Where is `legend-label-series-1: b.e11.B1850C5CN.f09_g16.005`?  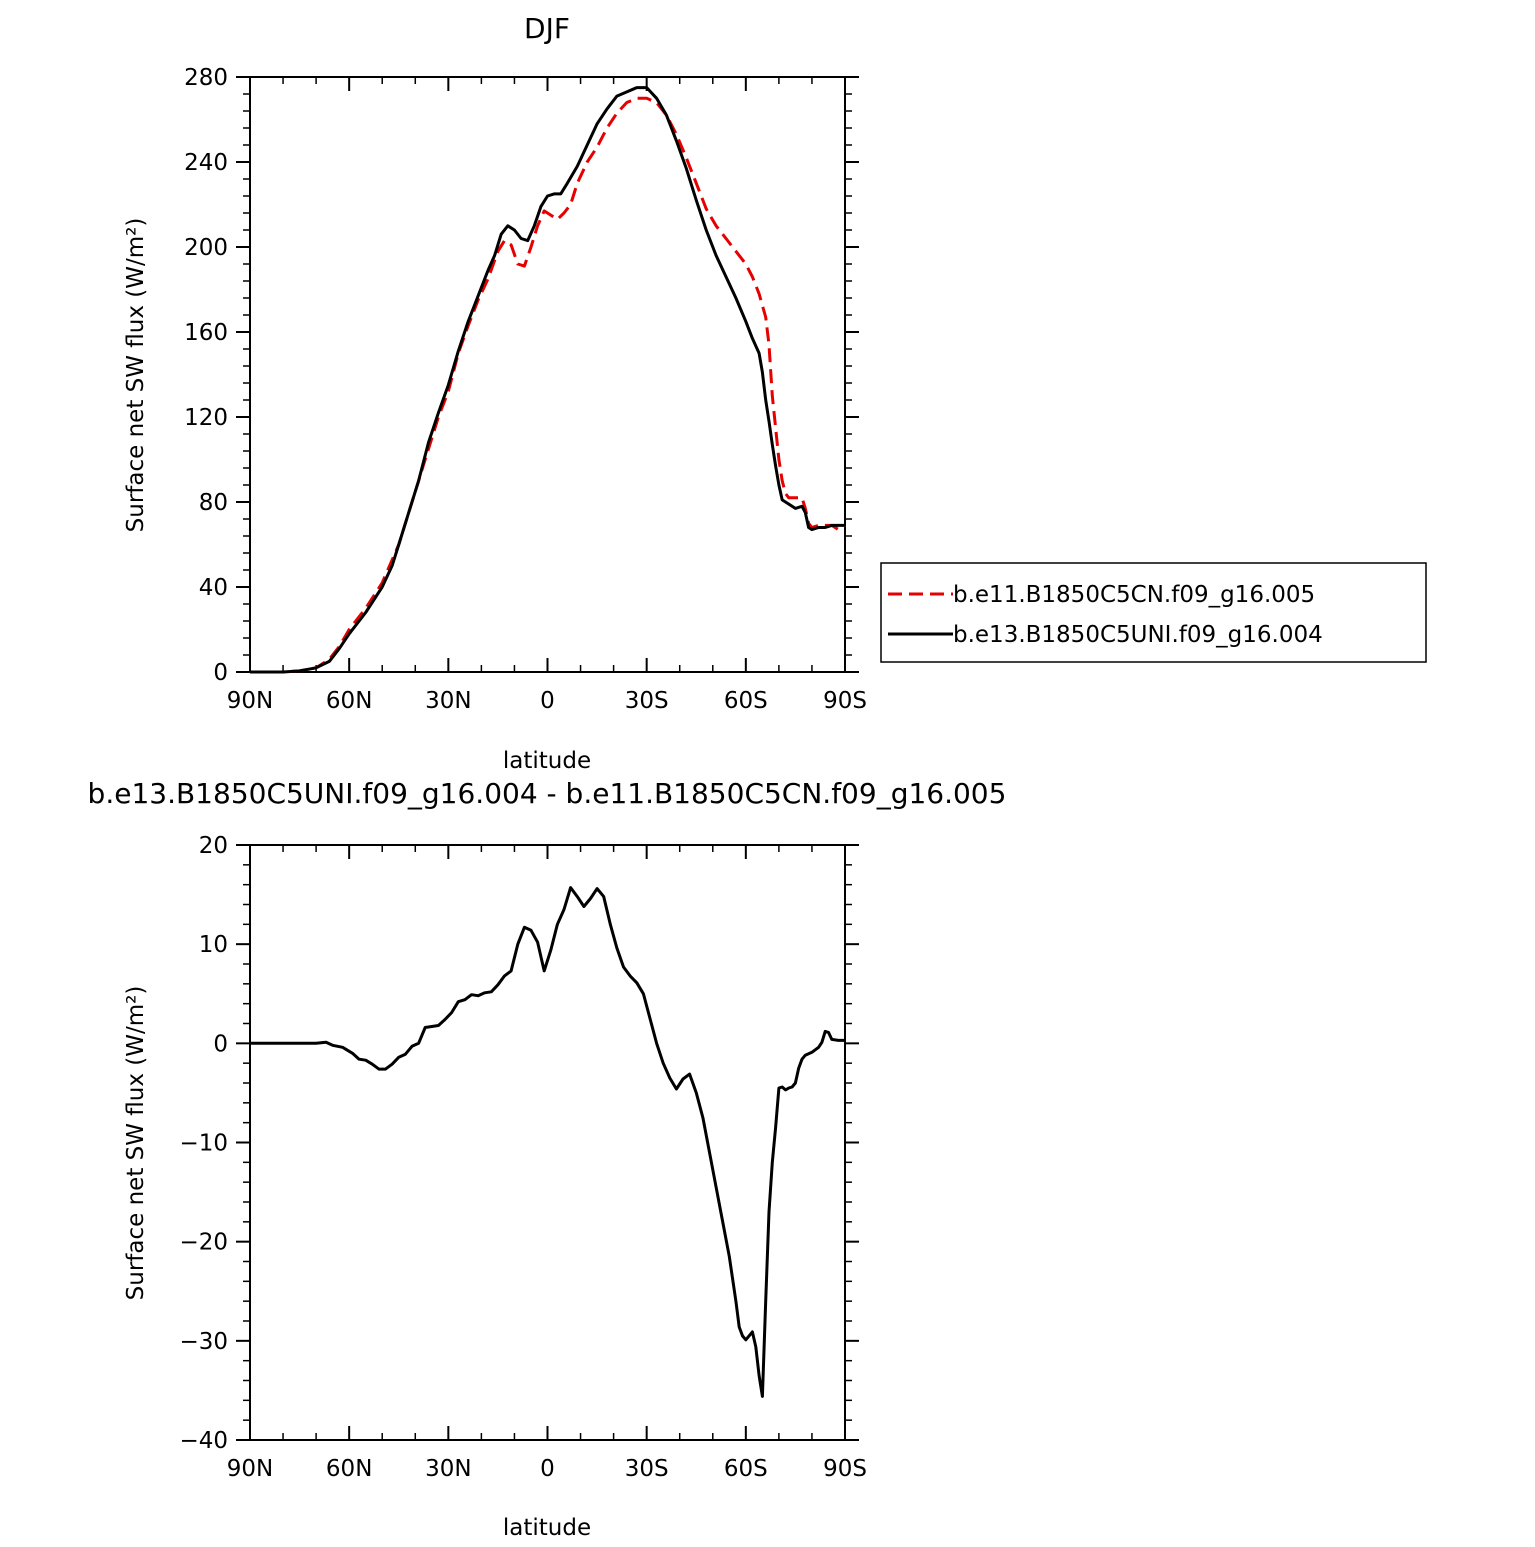 legend-label-series-1: b.e11.B1850C5CN.f09_g16.005 is located at coordinates (1134, 595).